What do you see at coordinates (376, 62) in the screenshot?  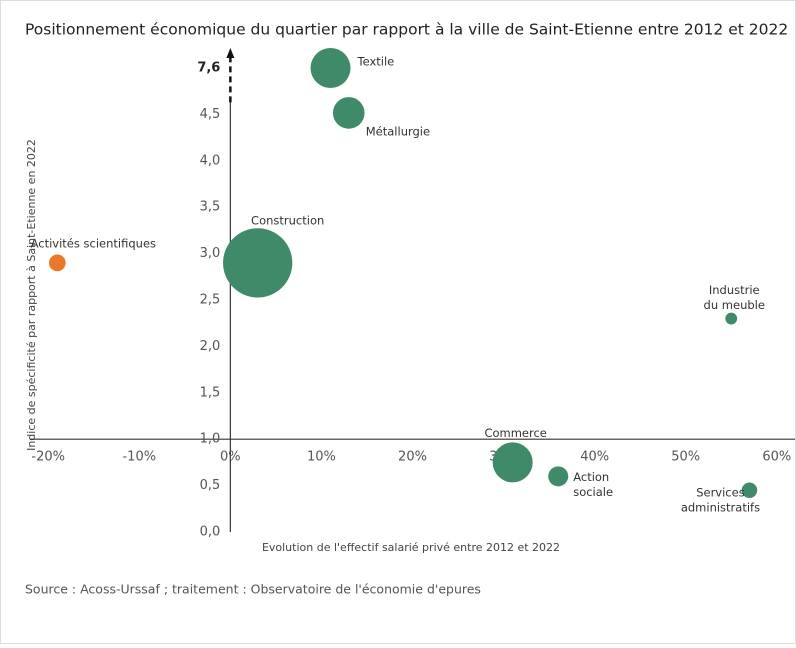 I see `bubble-label: Textile` at bounding box center [376, 62].